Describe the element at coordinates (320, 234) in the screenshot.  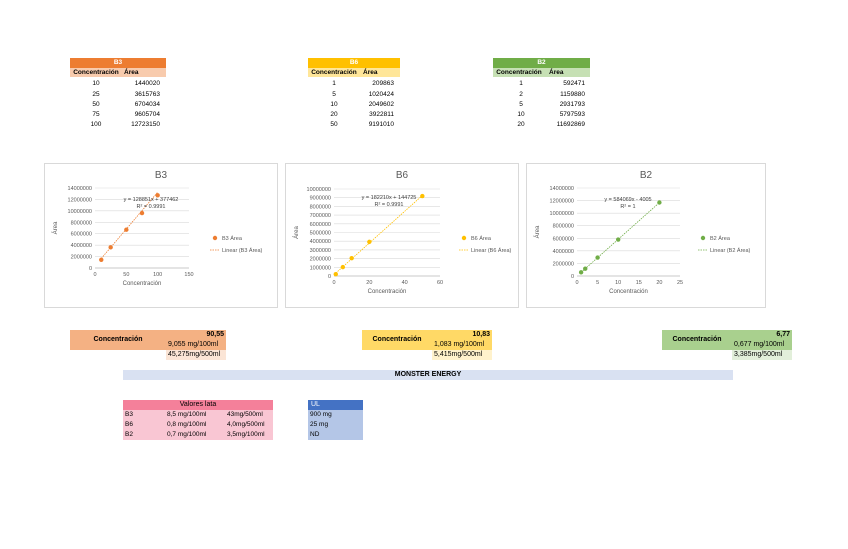
I see `y-tick-label: 5000000` at that location.